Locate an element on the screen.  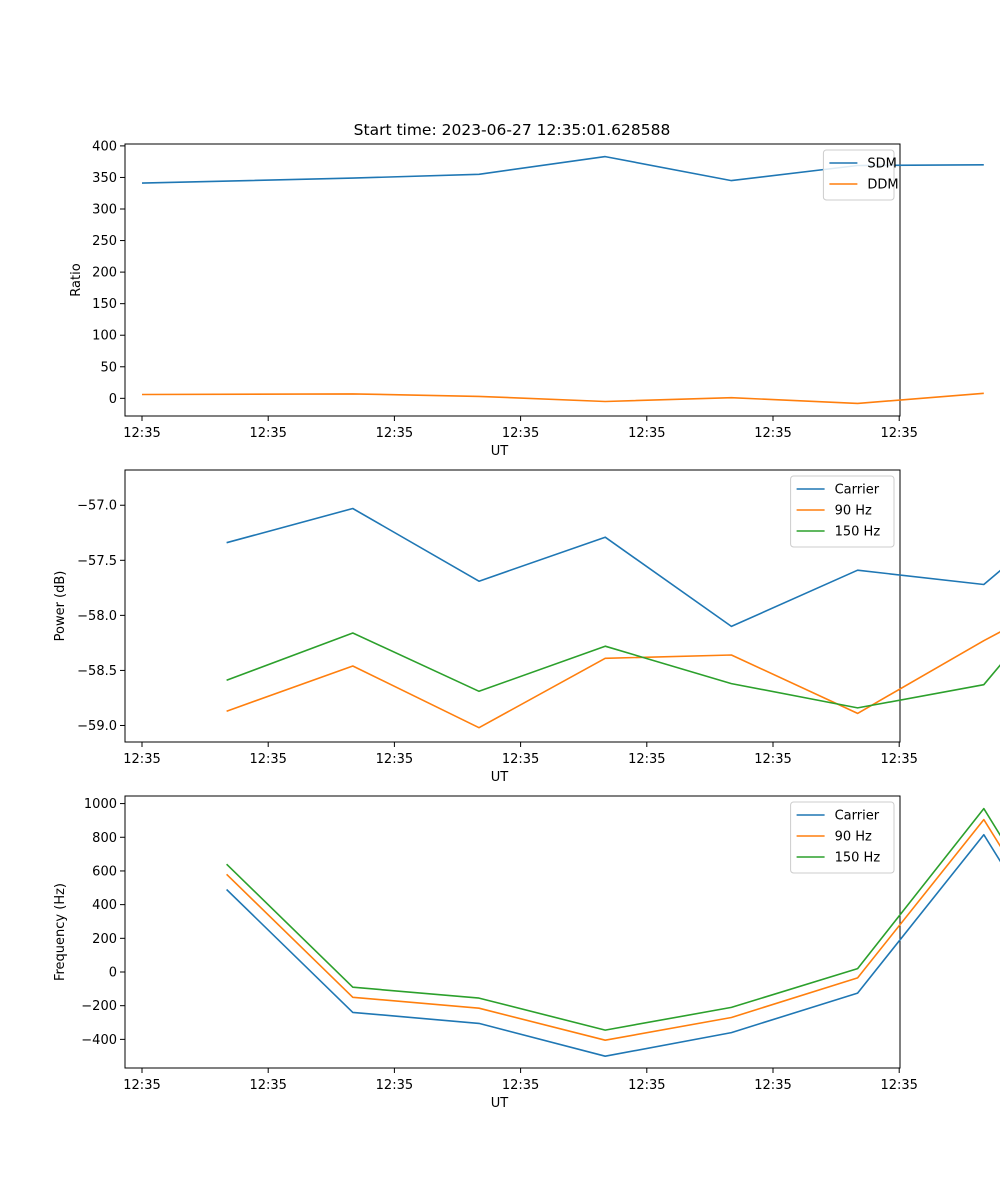
y-tick-label: −57.5 is located at coordinates (97, 561).